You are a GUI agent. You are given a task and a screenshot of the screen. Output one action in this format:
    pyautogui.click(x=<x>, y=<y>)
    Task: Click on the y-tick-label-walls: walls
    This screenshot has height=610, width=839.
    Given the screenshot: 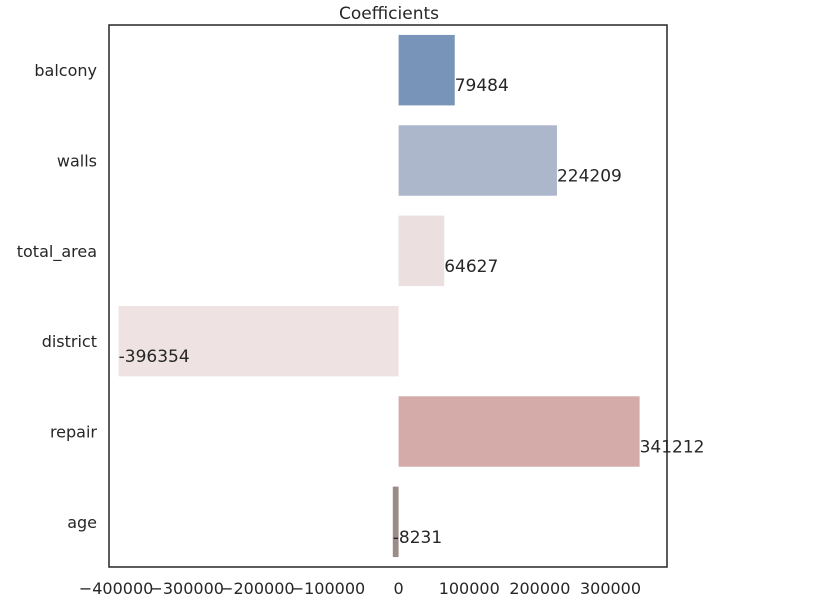 What is the action you would take?
    pyautogui.click(x=77, y=161)
    